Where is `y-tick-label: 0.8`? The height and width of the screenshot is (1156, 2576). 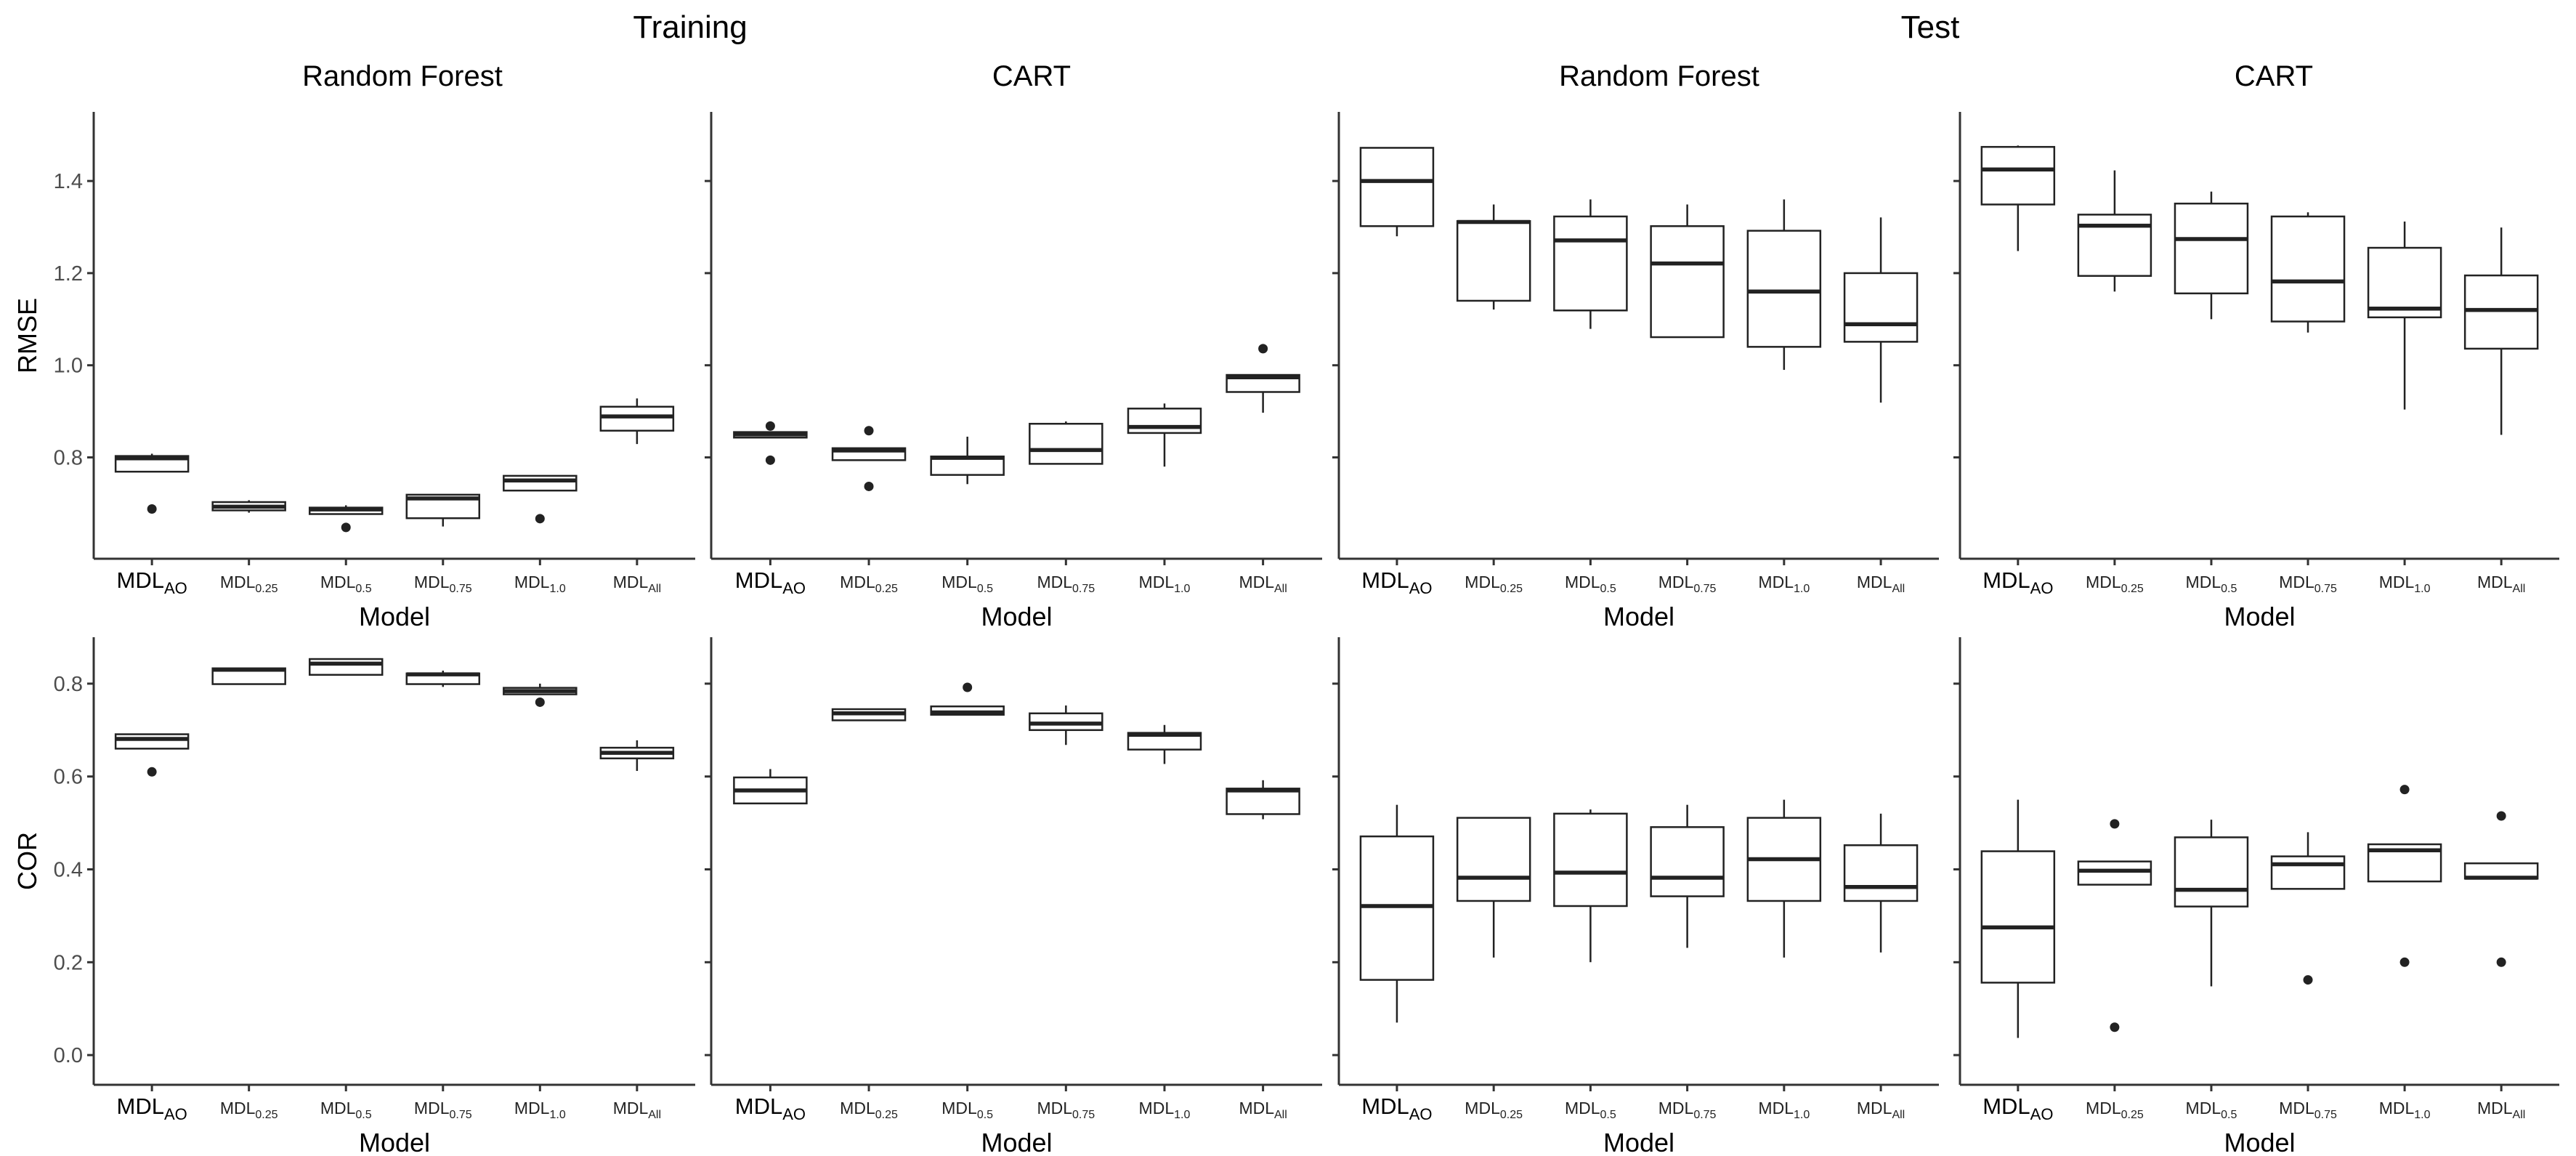 y-tick-label: 0.8 is located at coordinates (68, 458).